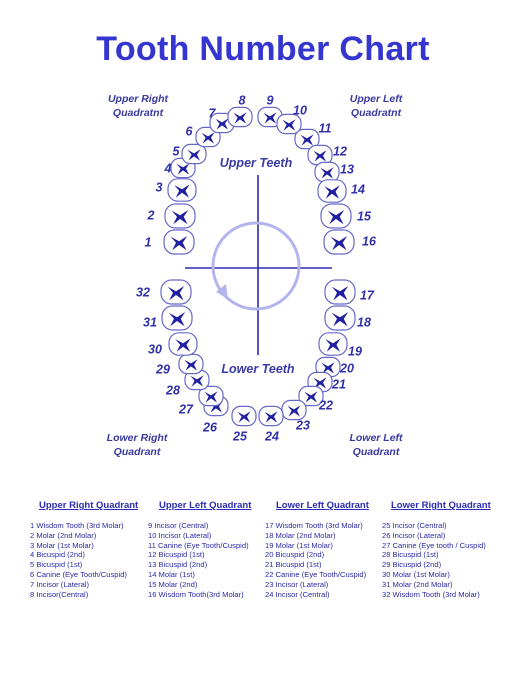 This screenshot has width=526, height=679. What do you see at coordinates (302, 426) in the screenshot?
I see `tooth-number-label: 23` at bounding box center [302, 426].